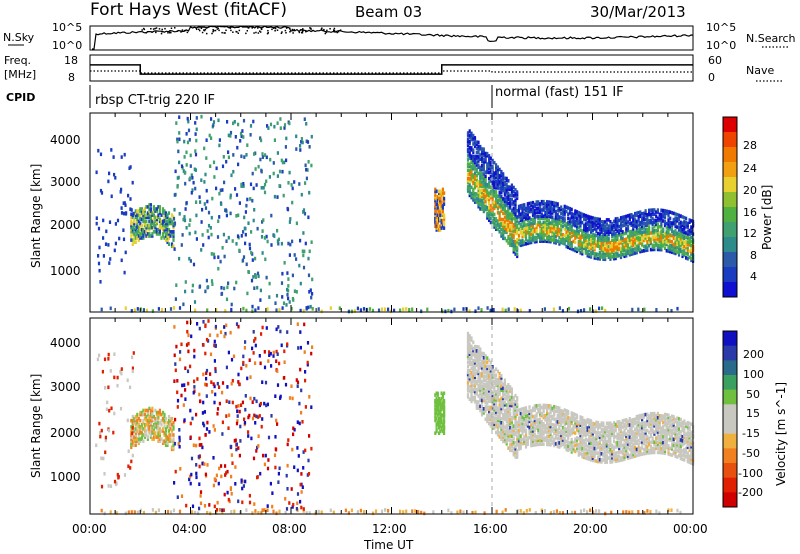 This screenshot has height=554, width=800. What do you see at coordinates (750, 145) in the screenshot?
I see `power-cbar-tick-28: 28` at bounding box center [750, 145].